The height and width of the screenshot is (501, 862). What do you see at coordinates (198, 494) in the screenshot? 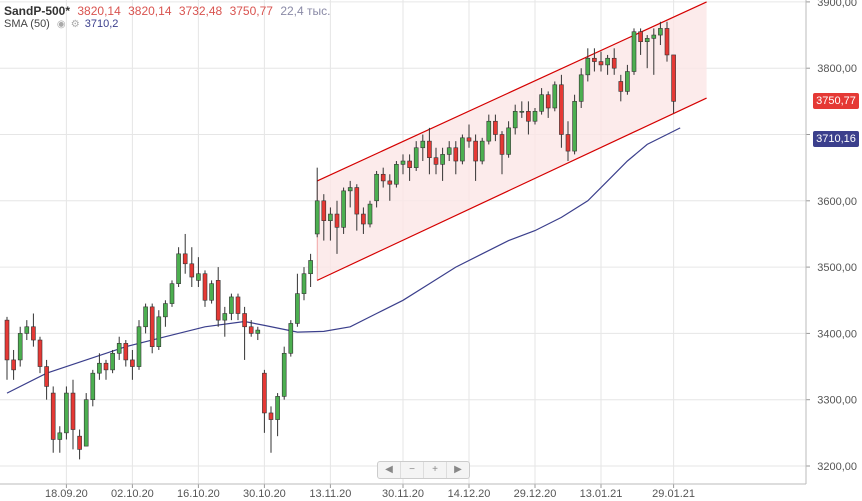
I see `x-tick-label: 16.10.20` at bounding box center [198, 494].